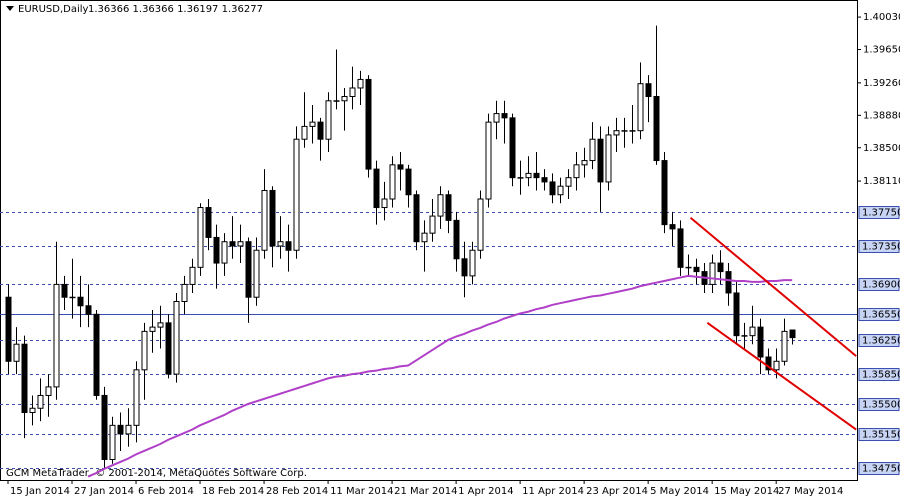  I want to click on x-tick-label: 27 Jan 2014, so click(104, 491).